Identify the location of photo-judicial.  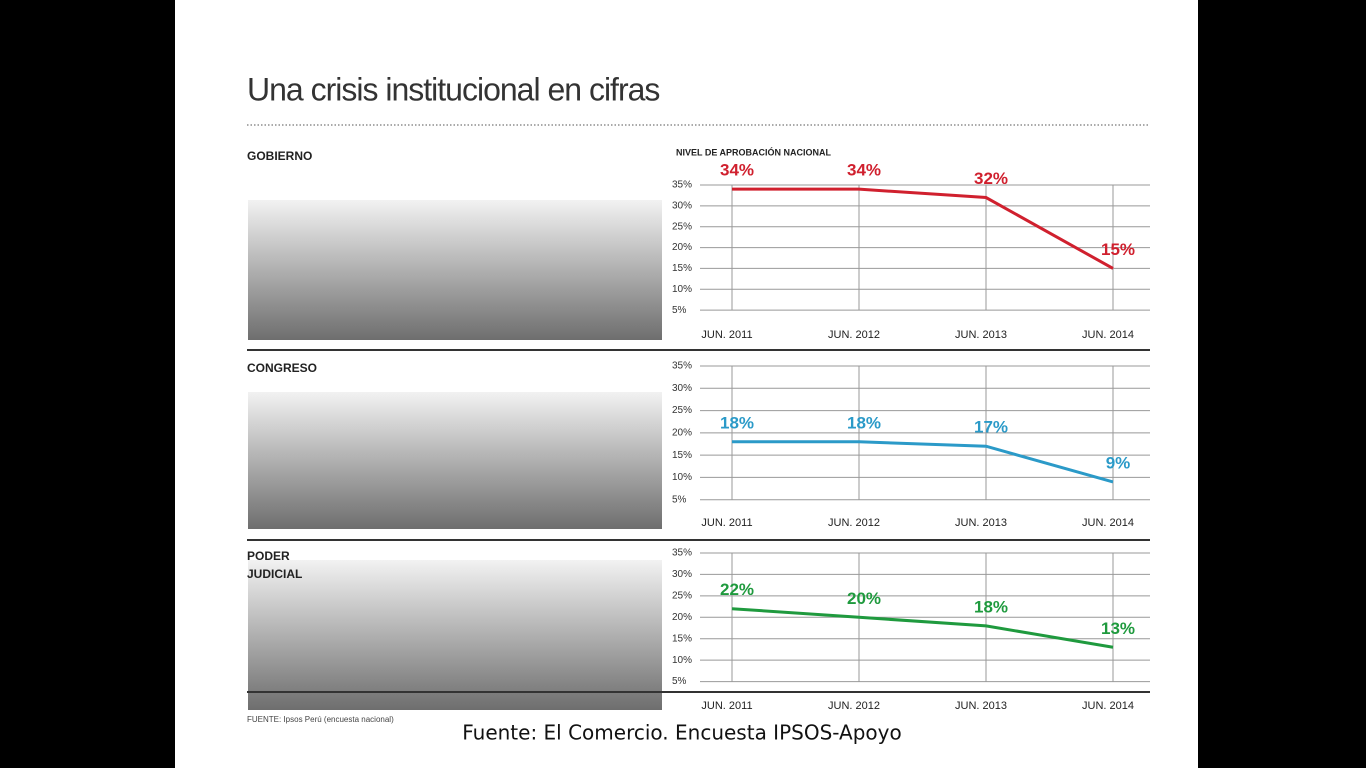
(455, 635).